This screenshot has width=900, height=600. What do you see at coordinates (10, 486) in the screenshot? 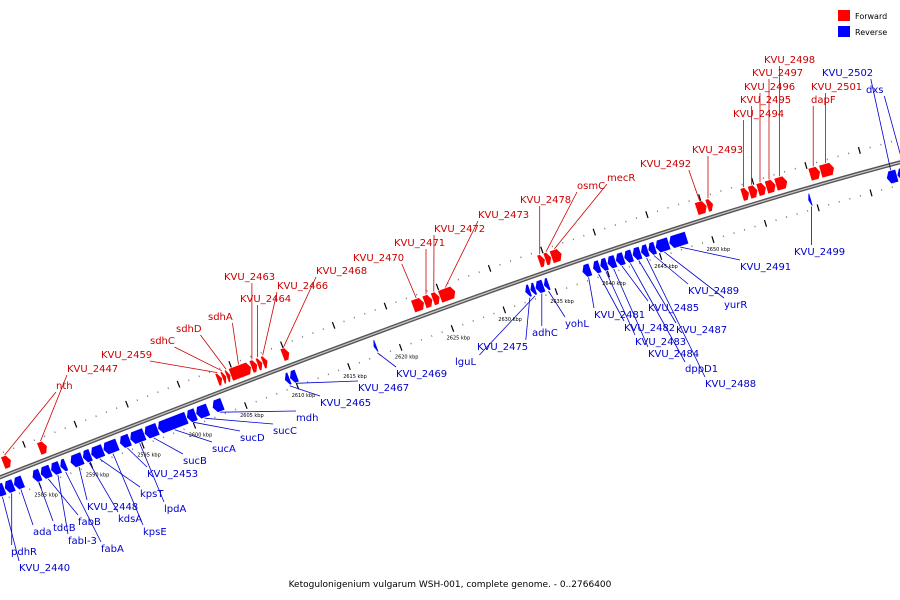
I see `gene-pdhR` at bounding box center [10, 486].